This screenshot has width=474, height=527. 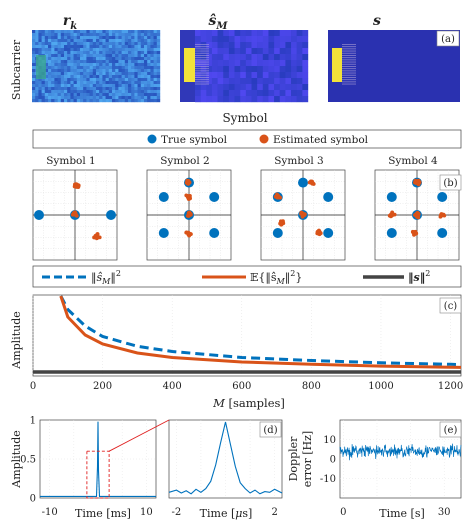 What do you see at coordinates (276, 277) in the screenshot?
I see `legend-c-item-2: 𝔼{‖ŝM‖2}` at bounding box center [276, 277].